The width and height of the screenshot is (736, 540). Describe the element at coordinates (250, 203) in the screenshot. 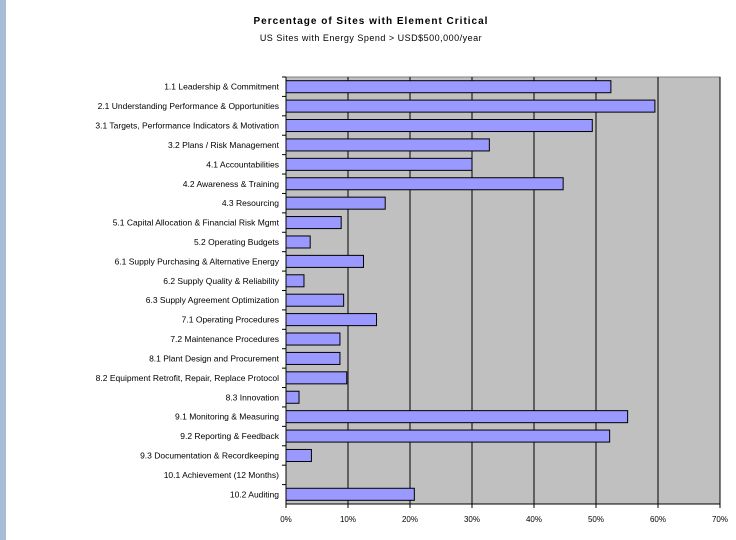

I see `category-label: 4.3 Resourcing` at that location.